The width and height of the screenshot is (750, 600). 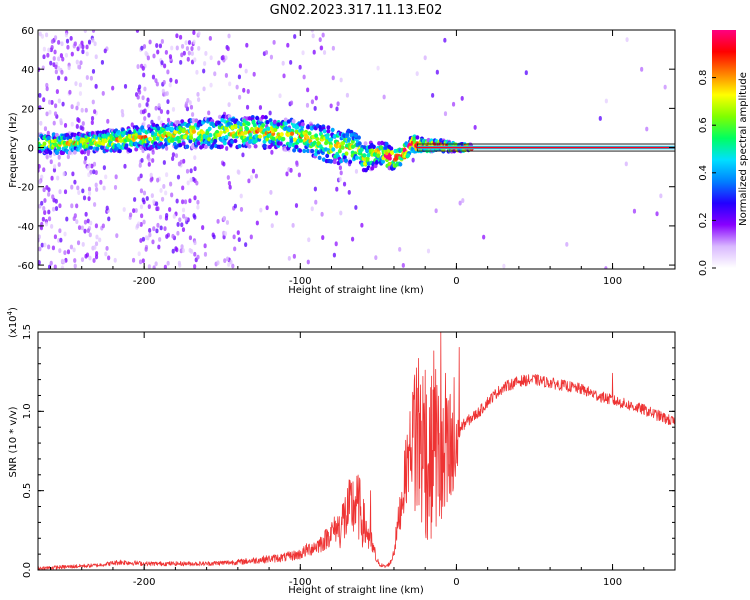 I want to click on y-tick-label: -60, so click(x=26, y=266).